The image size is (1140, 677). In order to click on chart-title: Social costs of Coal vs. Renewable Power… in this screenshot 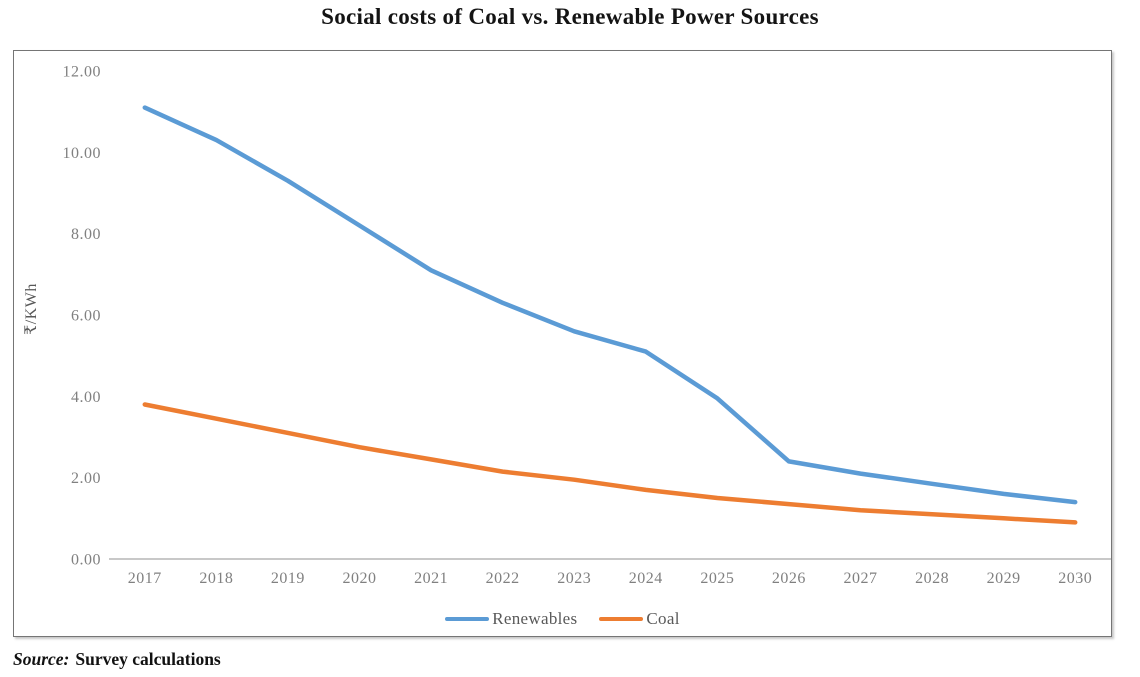, I will do `click(570, 16)`.